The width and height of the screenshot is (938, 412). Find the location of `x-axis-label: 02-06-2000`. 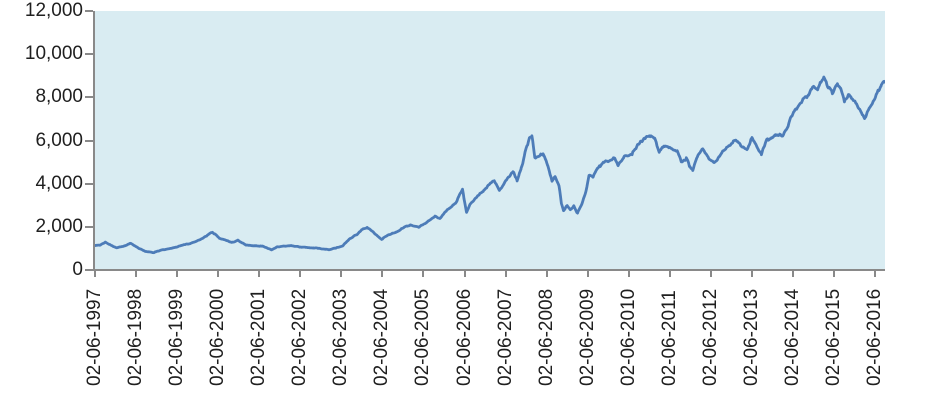

x-axis-label: 02-06-2000 is located at coordinates (218, 337).